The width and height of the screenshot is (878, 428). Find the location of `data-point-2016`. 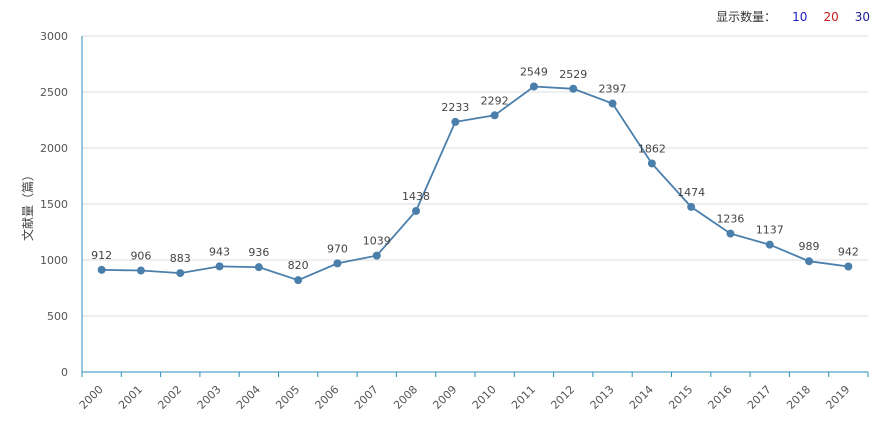

data-point-2016 is located at coordinates (730, 233).